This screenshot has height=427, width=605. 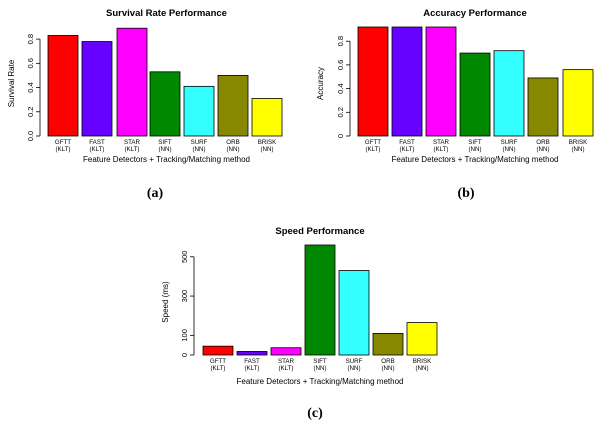 I want to click on chart-c-y-tick-label: 500, so click(x=184, y=257).